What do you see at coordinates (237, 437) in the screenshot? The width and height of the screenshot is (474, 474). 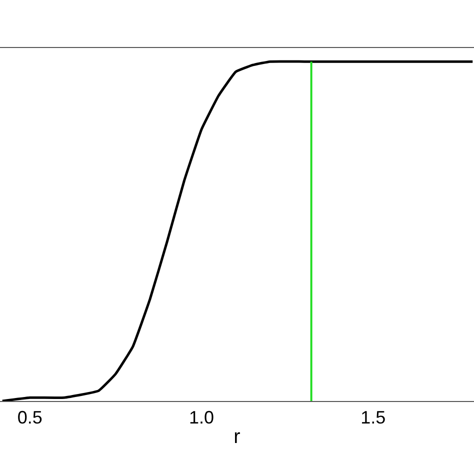 I see `x-axis-title: r` at bounding box center [237, 437].